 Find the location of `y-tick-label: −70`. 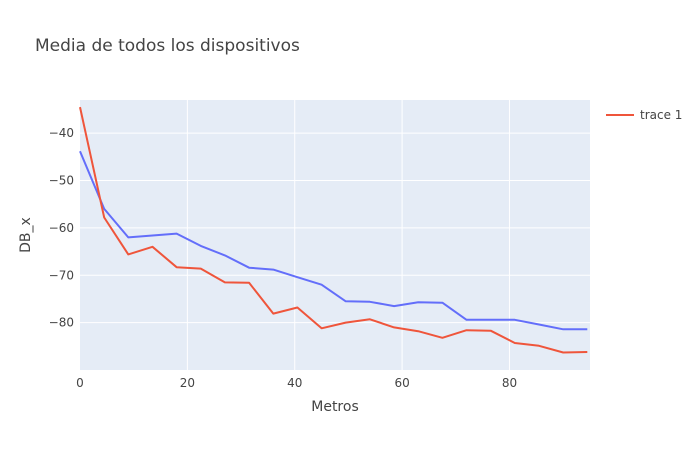

y-tick-label: −70 is located at coordinates (61, 275).